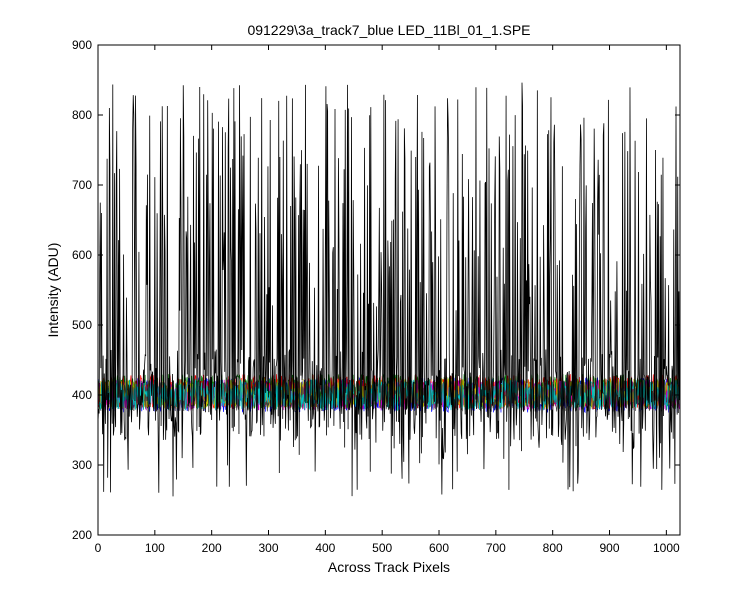 This screenshot has width=750, height=600. Describe the element at coordinates (82, 535) in the screenshot. I see `y-tick-label: 200` at that location.